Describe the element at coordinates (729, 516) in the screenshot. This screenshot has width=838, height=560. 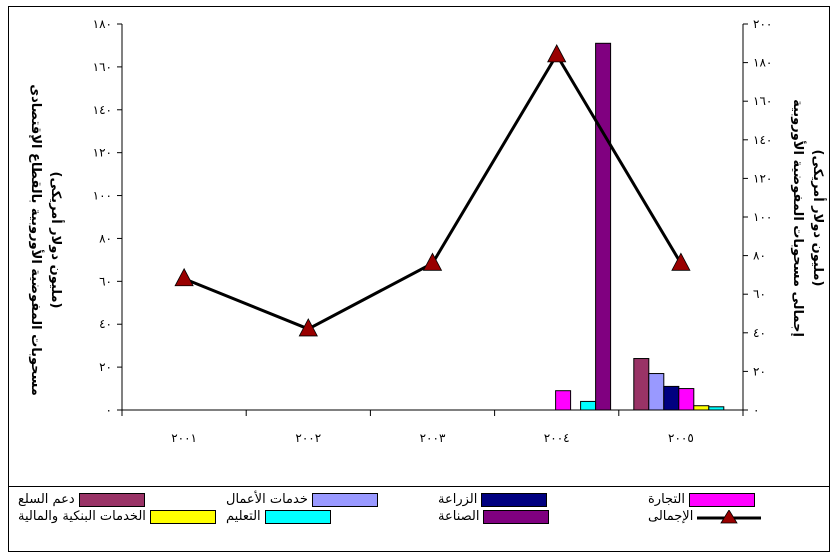
I see `legend-line-swatch` at that location.